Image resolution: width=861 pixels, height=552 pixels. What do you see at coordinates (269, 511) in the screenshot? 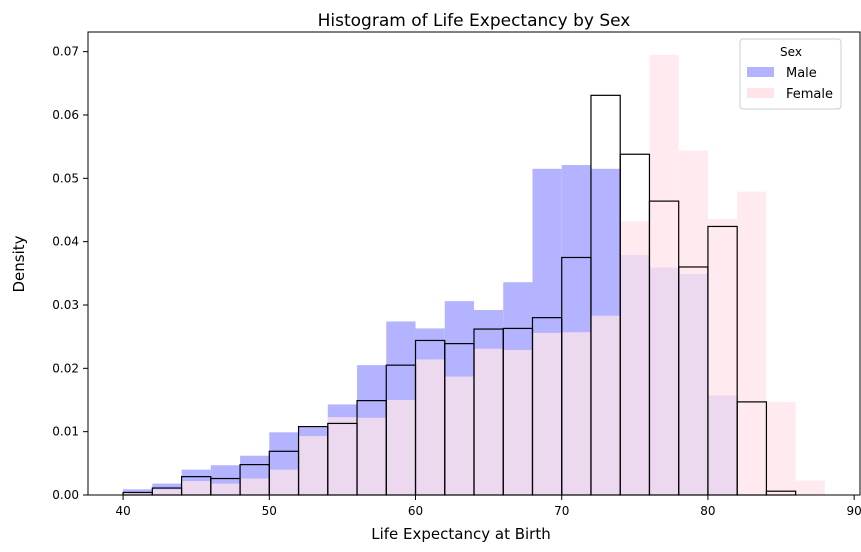
I see `x-tick-label-50: 50` at bounding box center [269, 511].